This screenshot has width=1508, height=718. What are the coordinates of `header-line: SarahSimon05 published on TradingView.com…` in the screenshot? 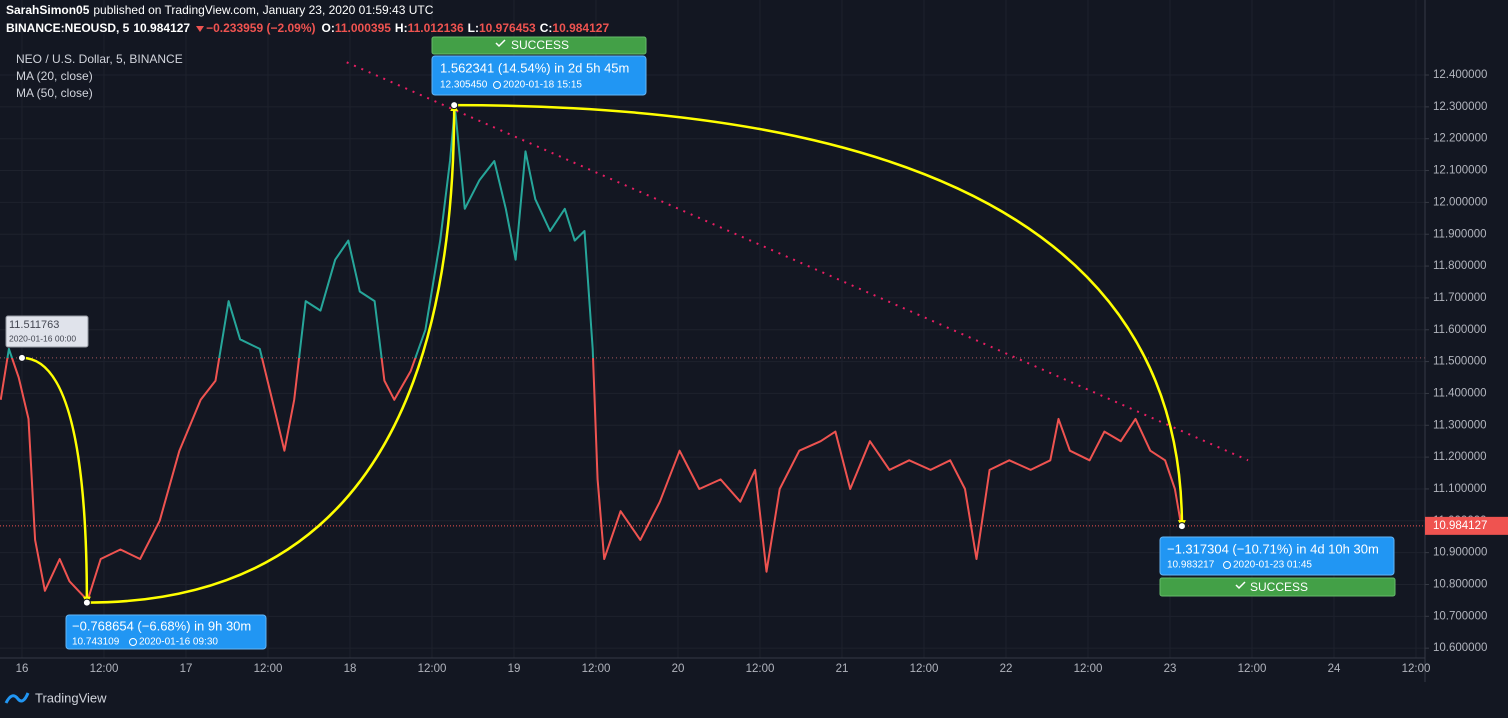 It's located at (220, 10).